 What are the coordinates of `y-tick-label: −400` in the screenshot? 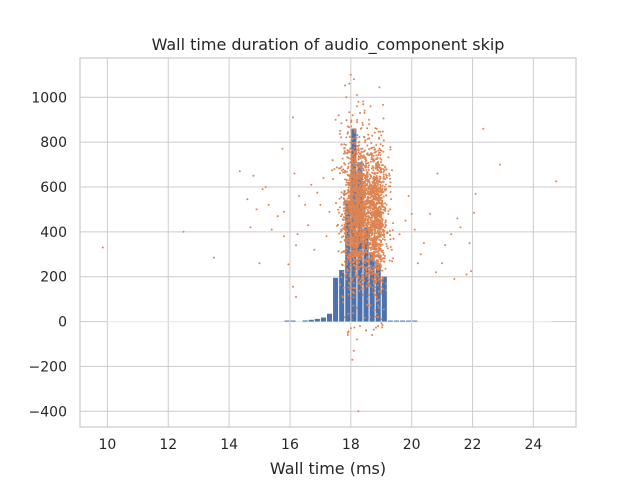 It's located at (48, 412).